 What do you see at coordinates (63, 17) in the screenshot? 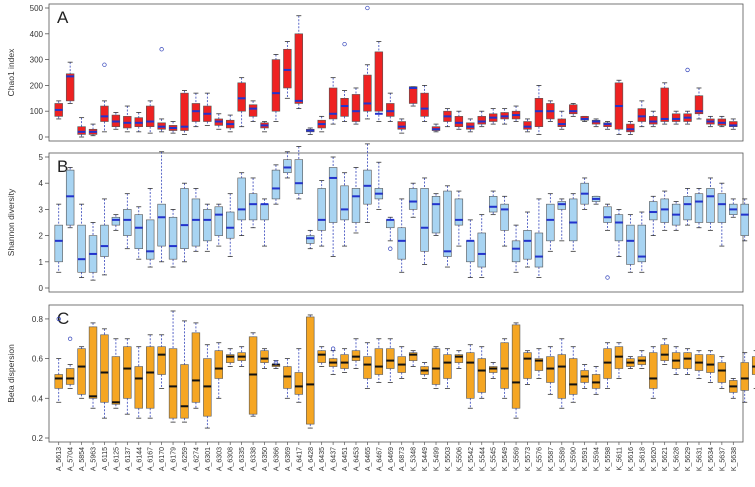
I see `panel-label: A` at bounding box center [63, 17].